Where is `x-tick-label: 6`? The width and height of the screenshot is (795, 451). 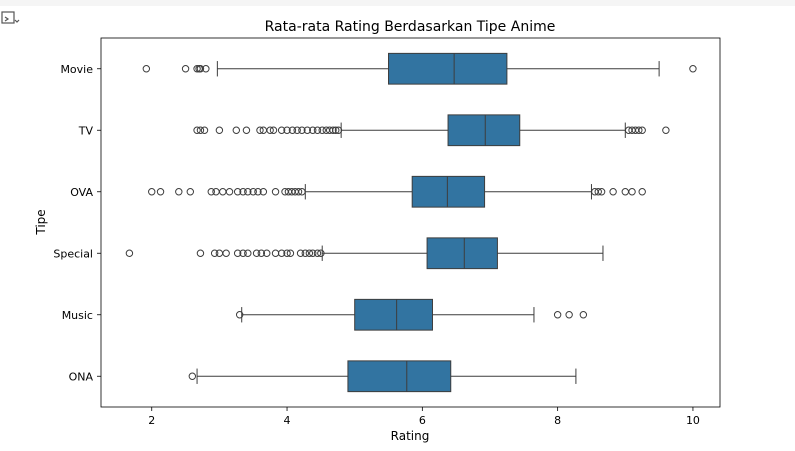
x-tick-label: 6 is located at coordinates (422, 420).